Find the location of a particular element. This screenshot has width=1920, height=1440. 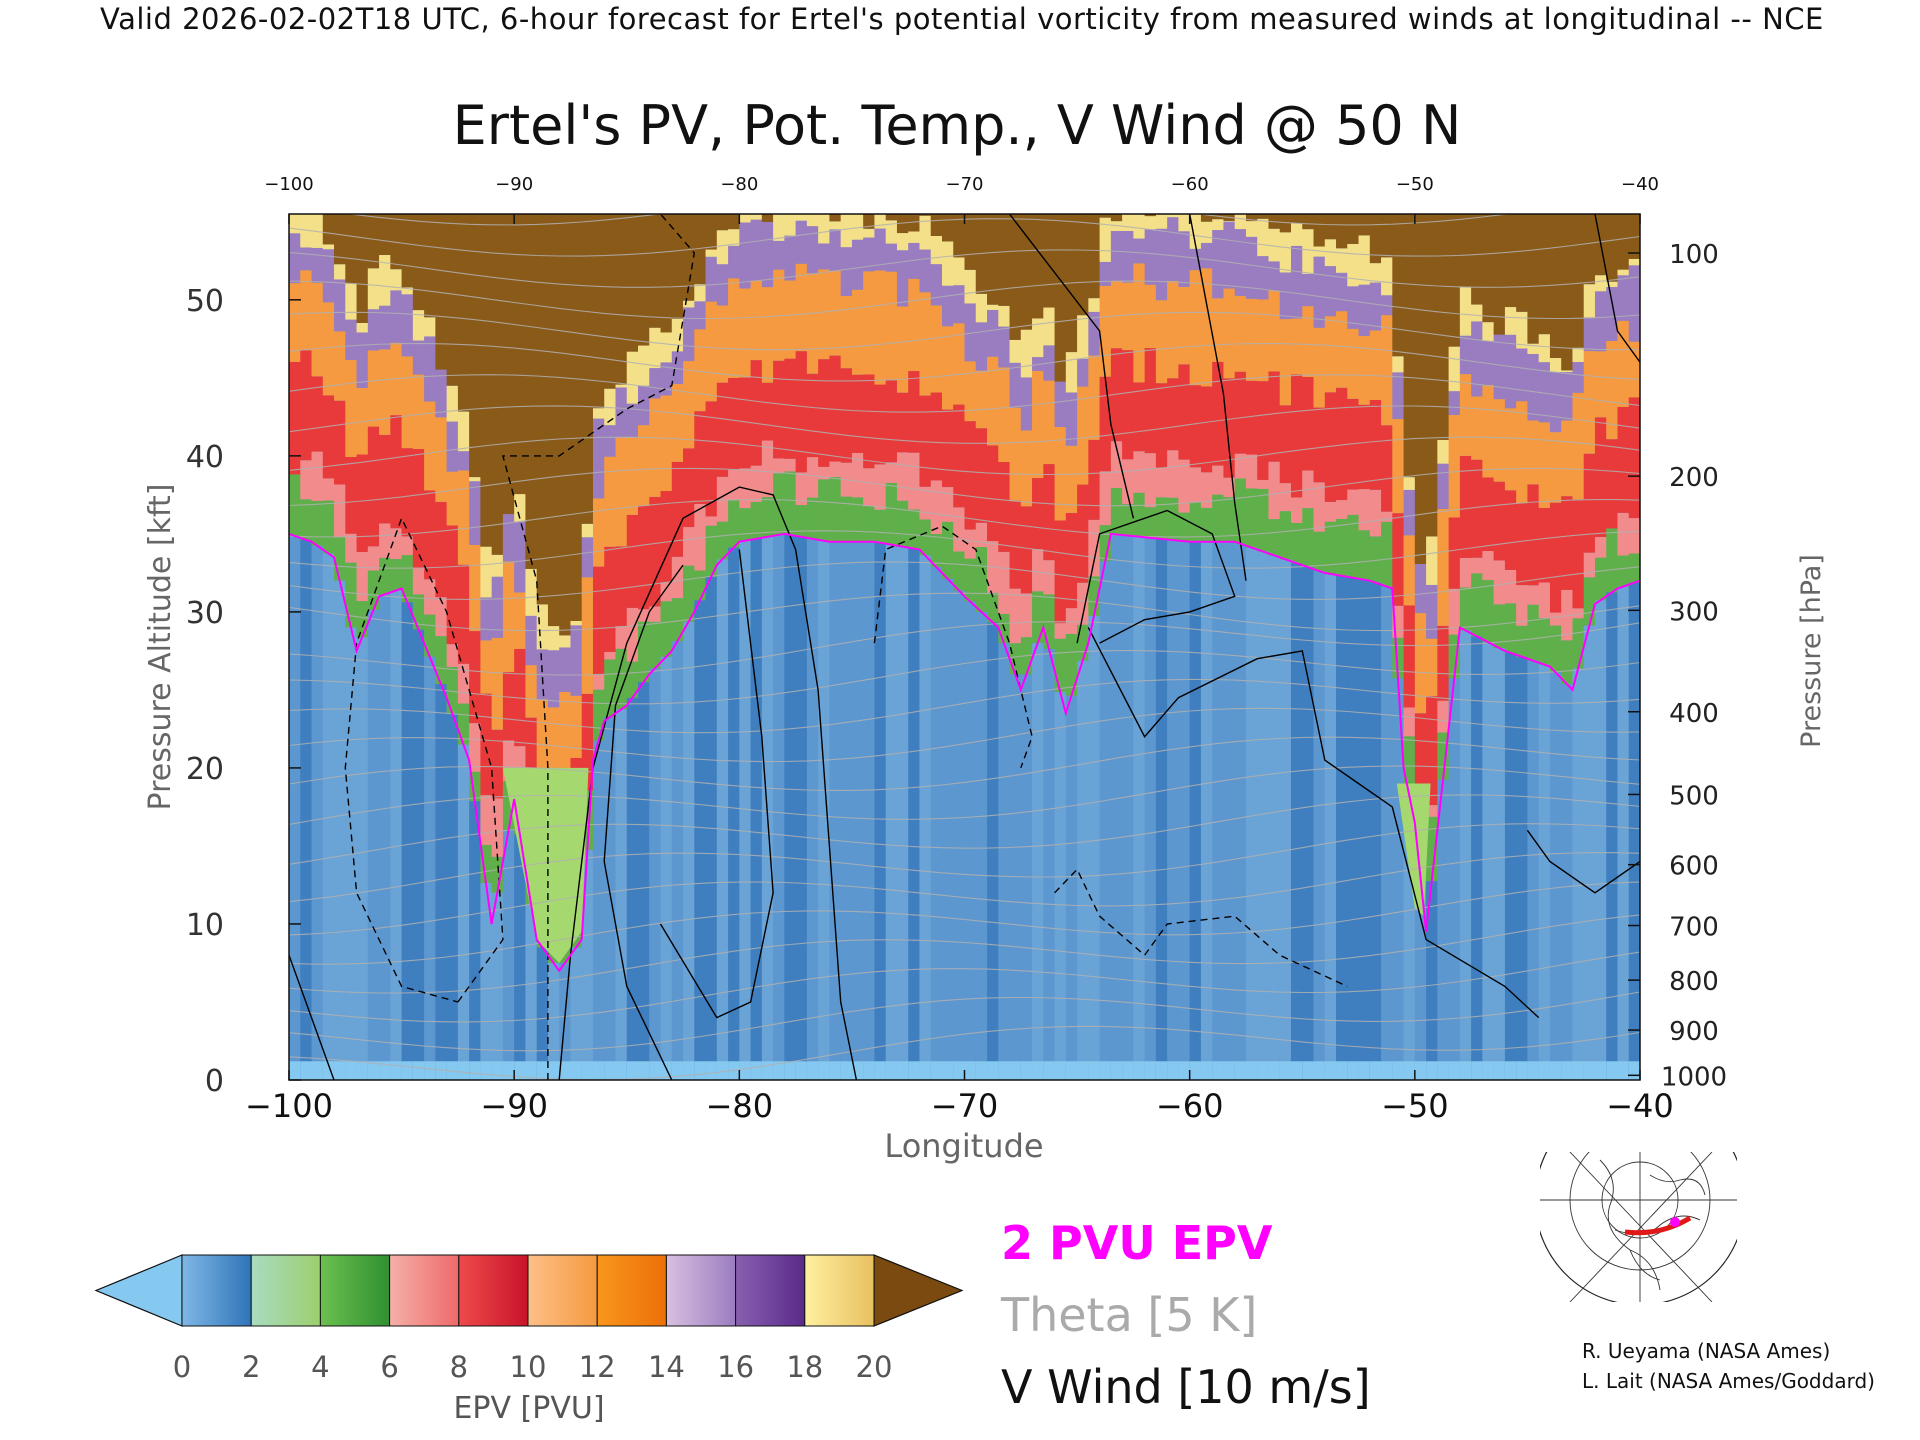

pressure-tick-label: 400 is located at coordinates (1694, 714).